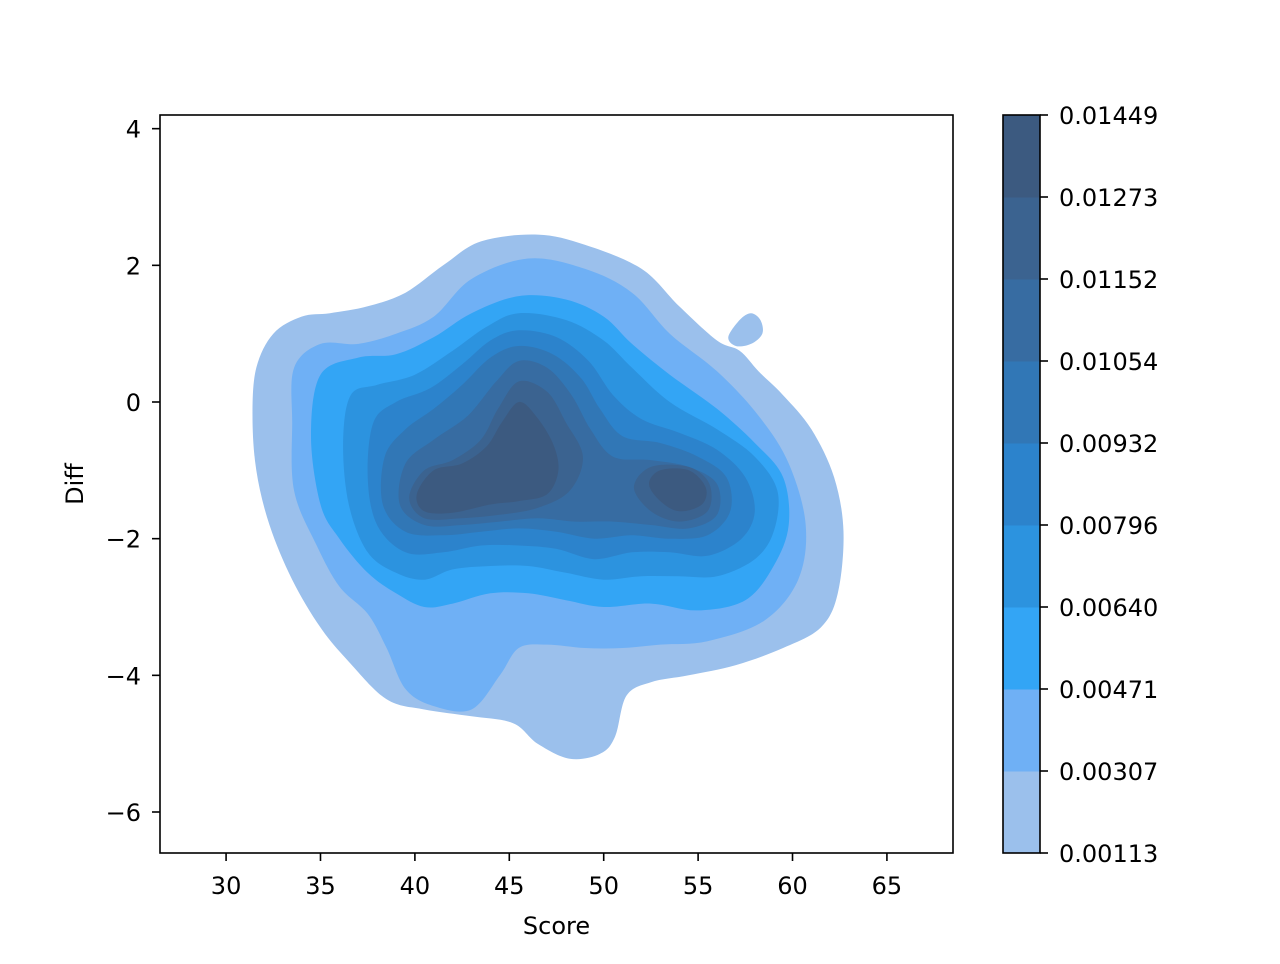 Image resolution: width=1280 pixels, height=964 pixels. I want to click on y-tick-label: −2, so click(123, 540).